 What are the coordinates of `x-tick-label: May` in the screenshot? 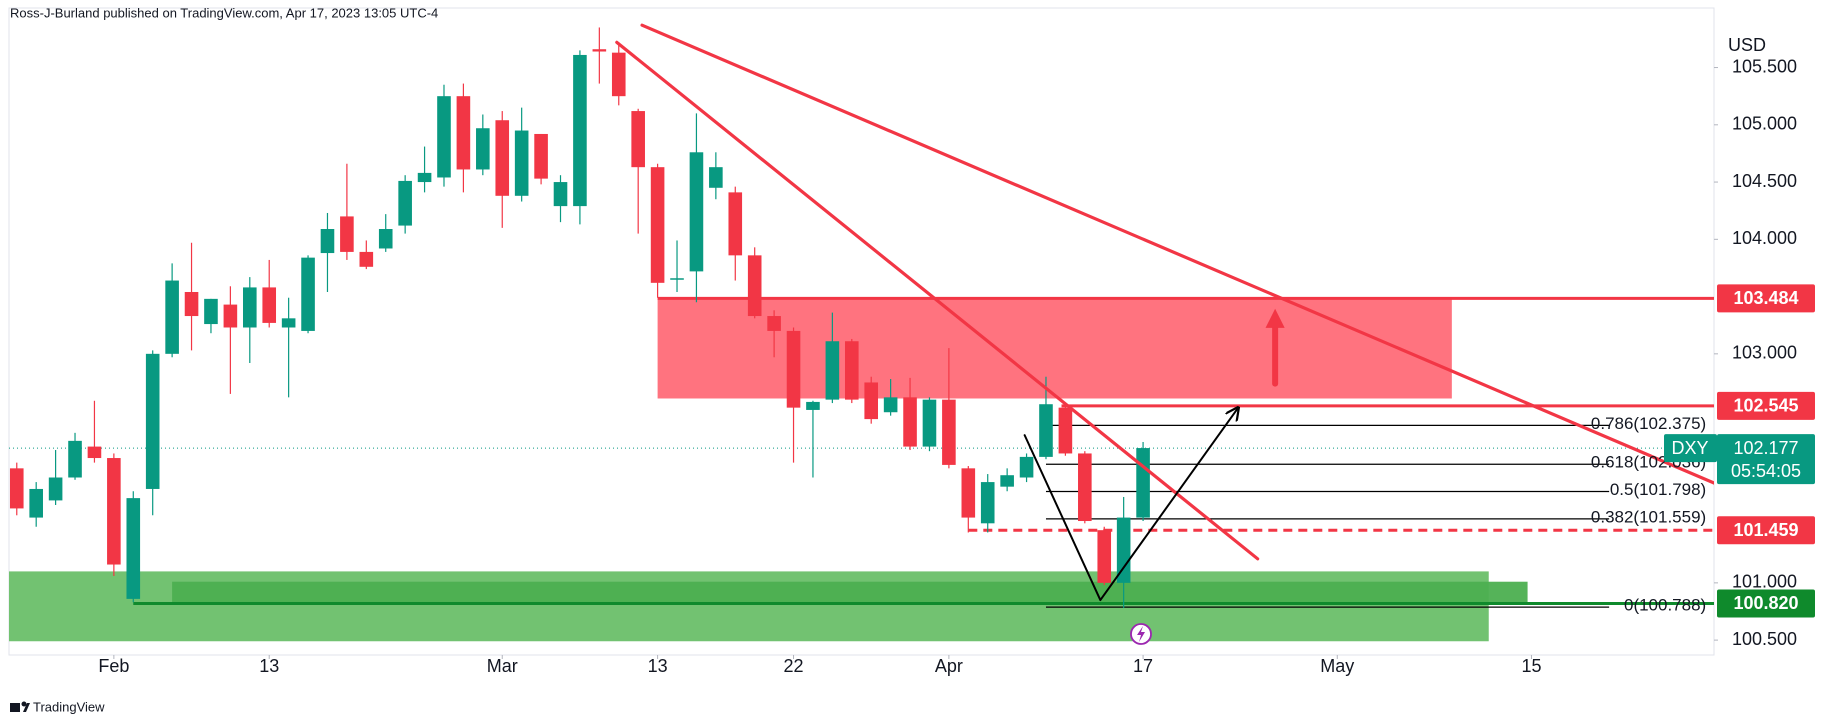 It's located at (1337, 666).